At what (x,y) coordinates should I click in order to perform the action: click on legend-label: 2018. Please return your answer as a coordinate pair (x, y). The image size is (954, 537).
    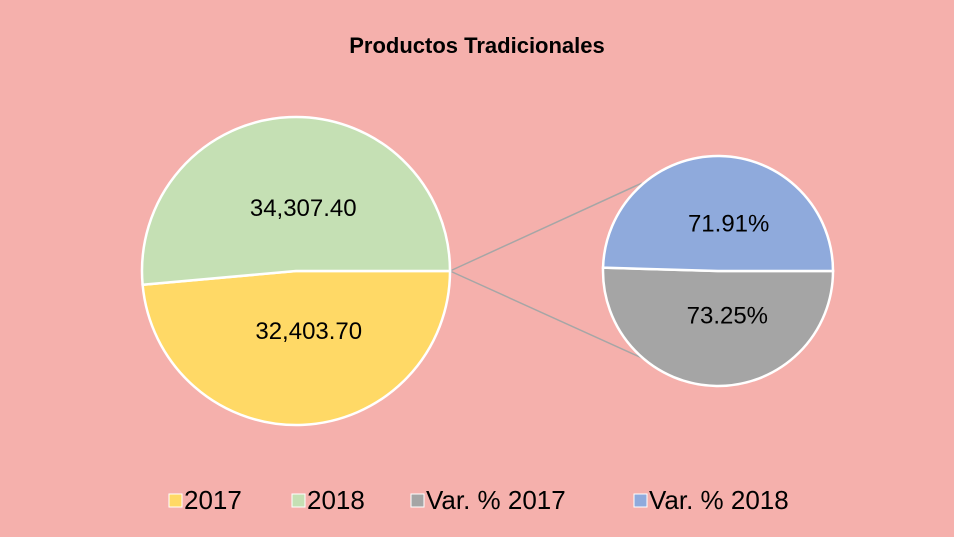
    Looking at the image, I should click on (336, 500).